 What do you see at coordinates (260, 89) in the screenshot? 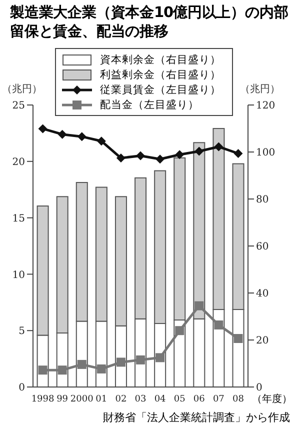
I see `y2-axis-title: （兆円）` at bounding box center [260, 89].